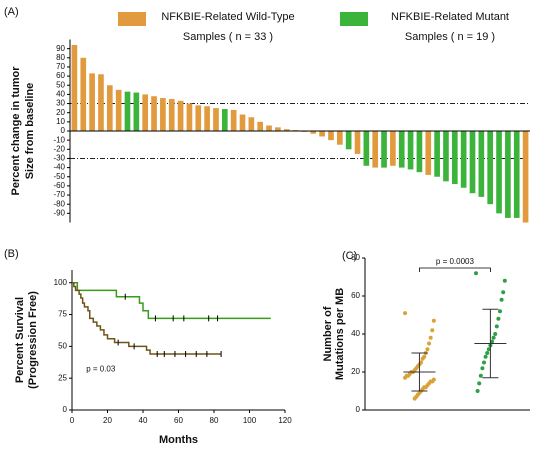  I want to click on y-tick-label: -50, so click(59, 176).